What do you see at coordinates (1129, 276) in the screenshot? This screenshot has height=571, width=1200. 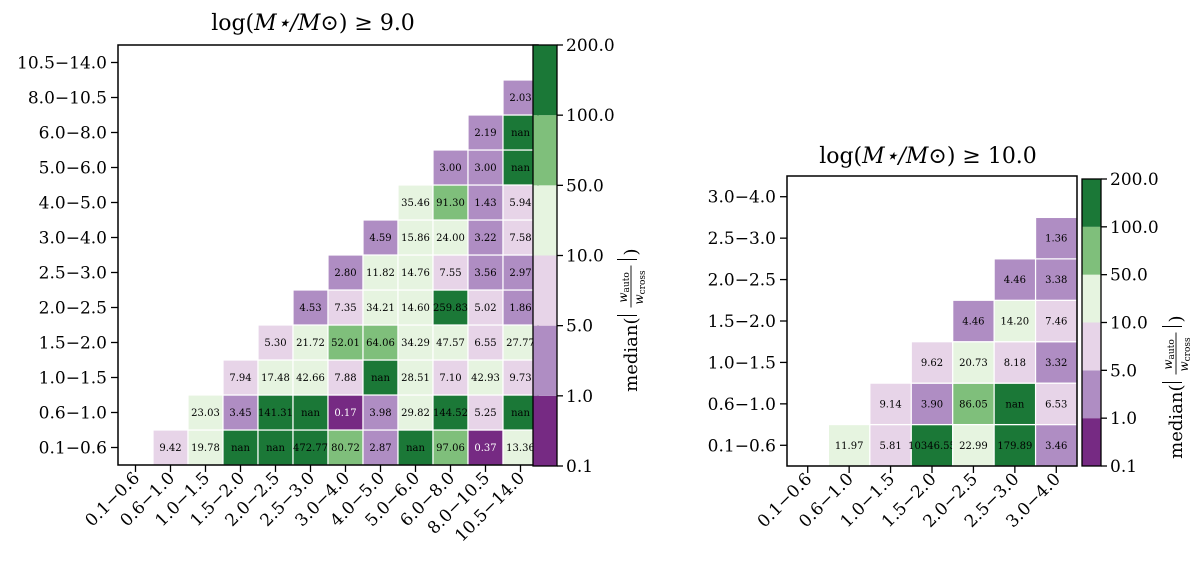 I see `colorbar-tick-label: 50.0` at bounding box center [1129, 276].